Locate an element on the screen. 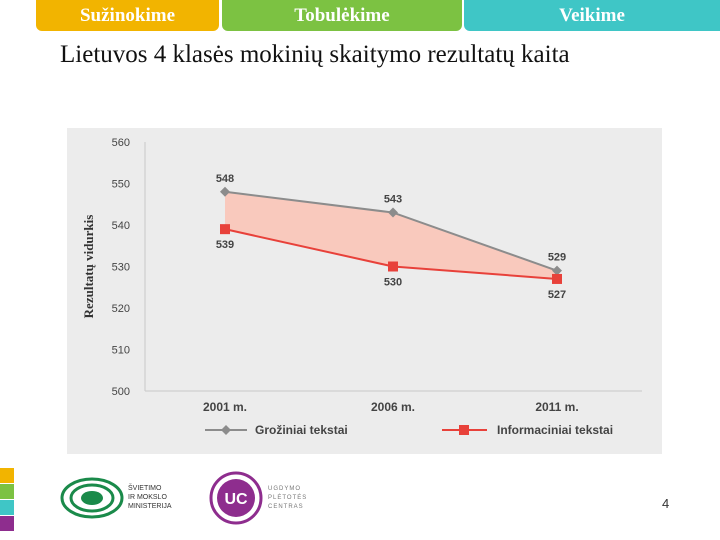  svg-text: ŠVIETIMO is located at coordinates (145, 487).